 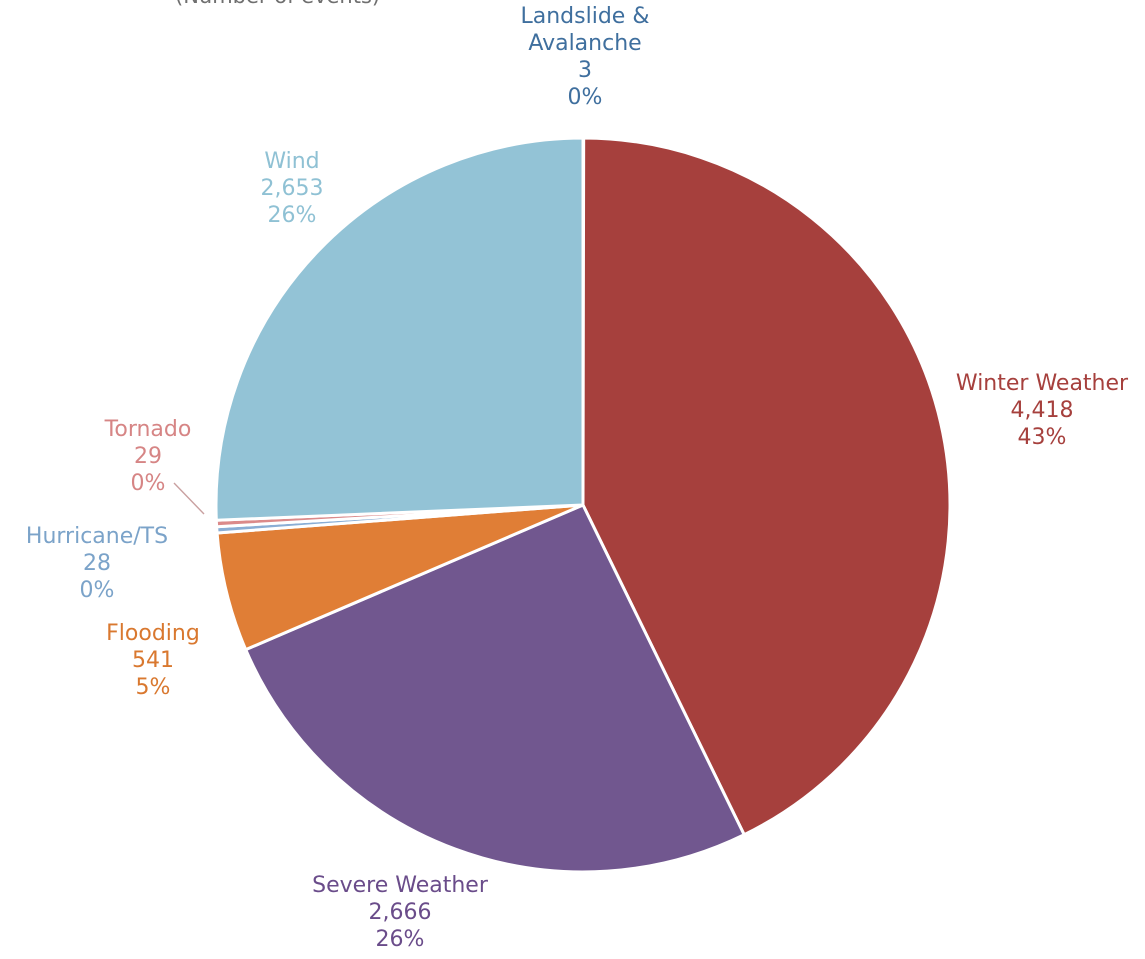 What do you see at coordinates (400, 885) in the screenshot?
I see `slice-label-name: Severe Weather` at bounding box center [400, 885].